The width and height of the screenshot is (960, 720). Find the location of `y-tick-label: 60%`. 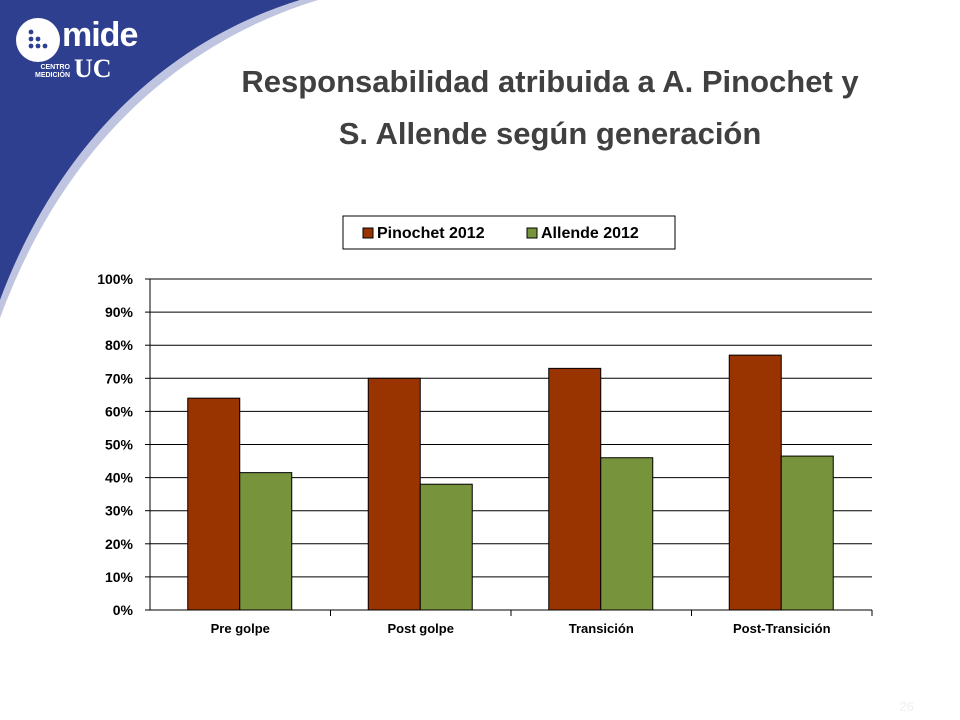

y-tick-label: 60% is located at coordinates (119, 411).